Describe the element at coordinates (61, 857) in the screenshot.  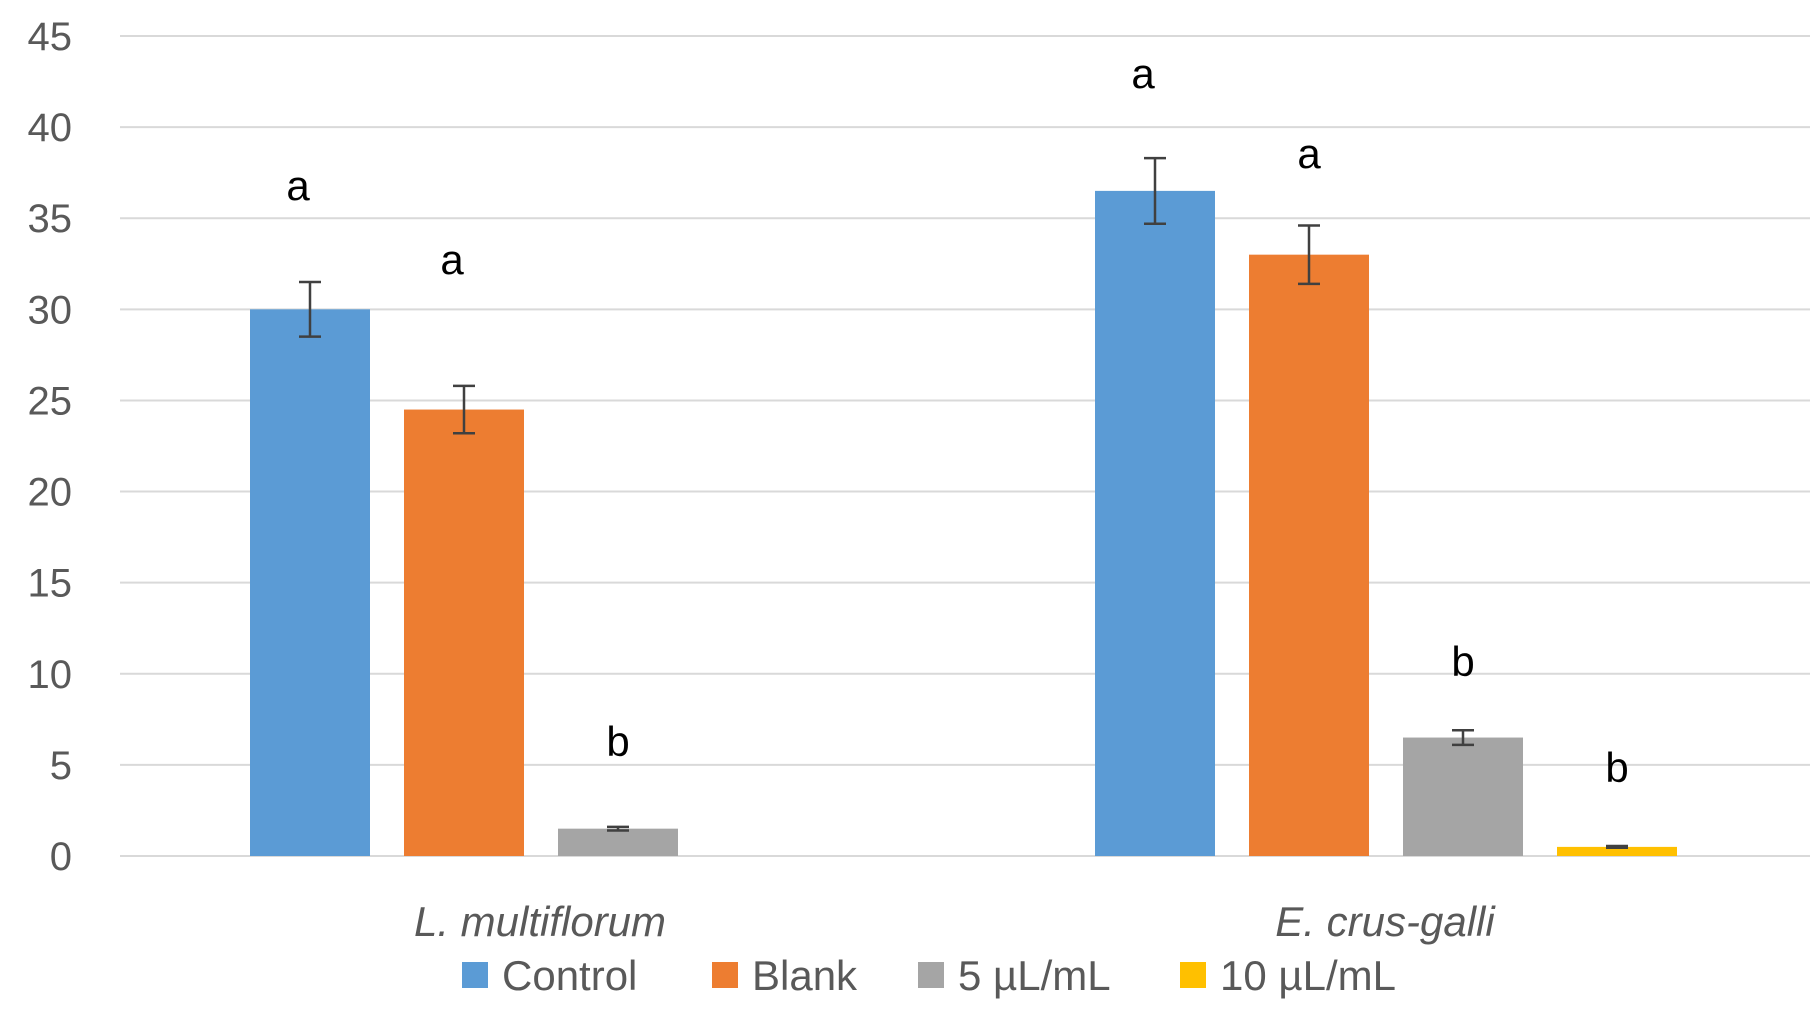
I see `y-tick-label: 0` at that location.